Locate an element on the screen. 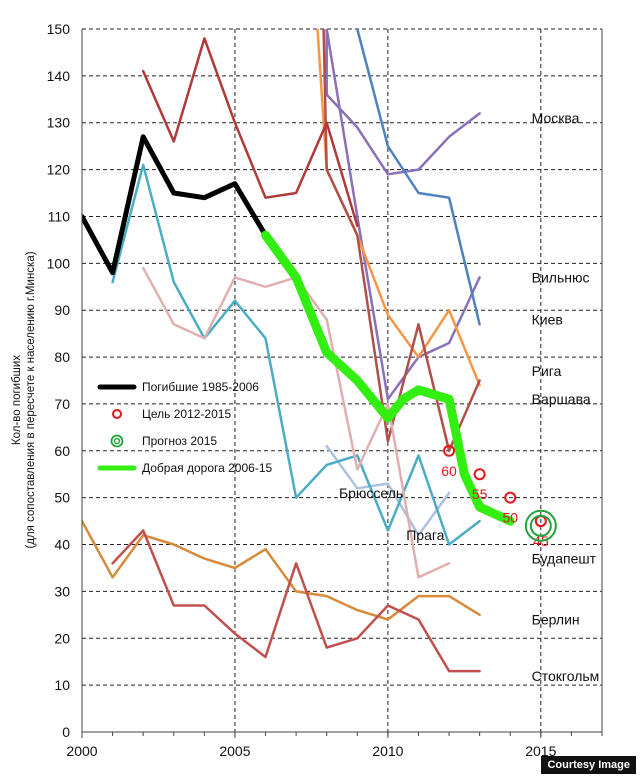  y-tick-label: 30 is located at coordinates (62, 591).